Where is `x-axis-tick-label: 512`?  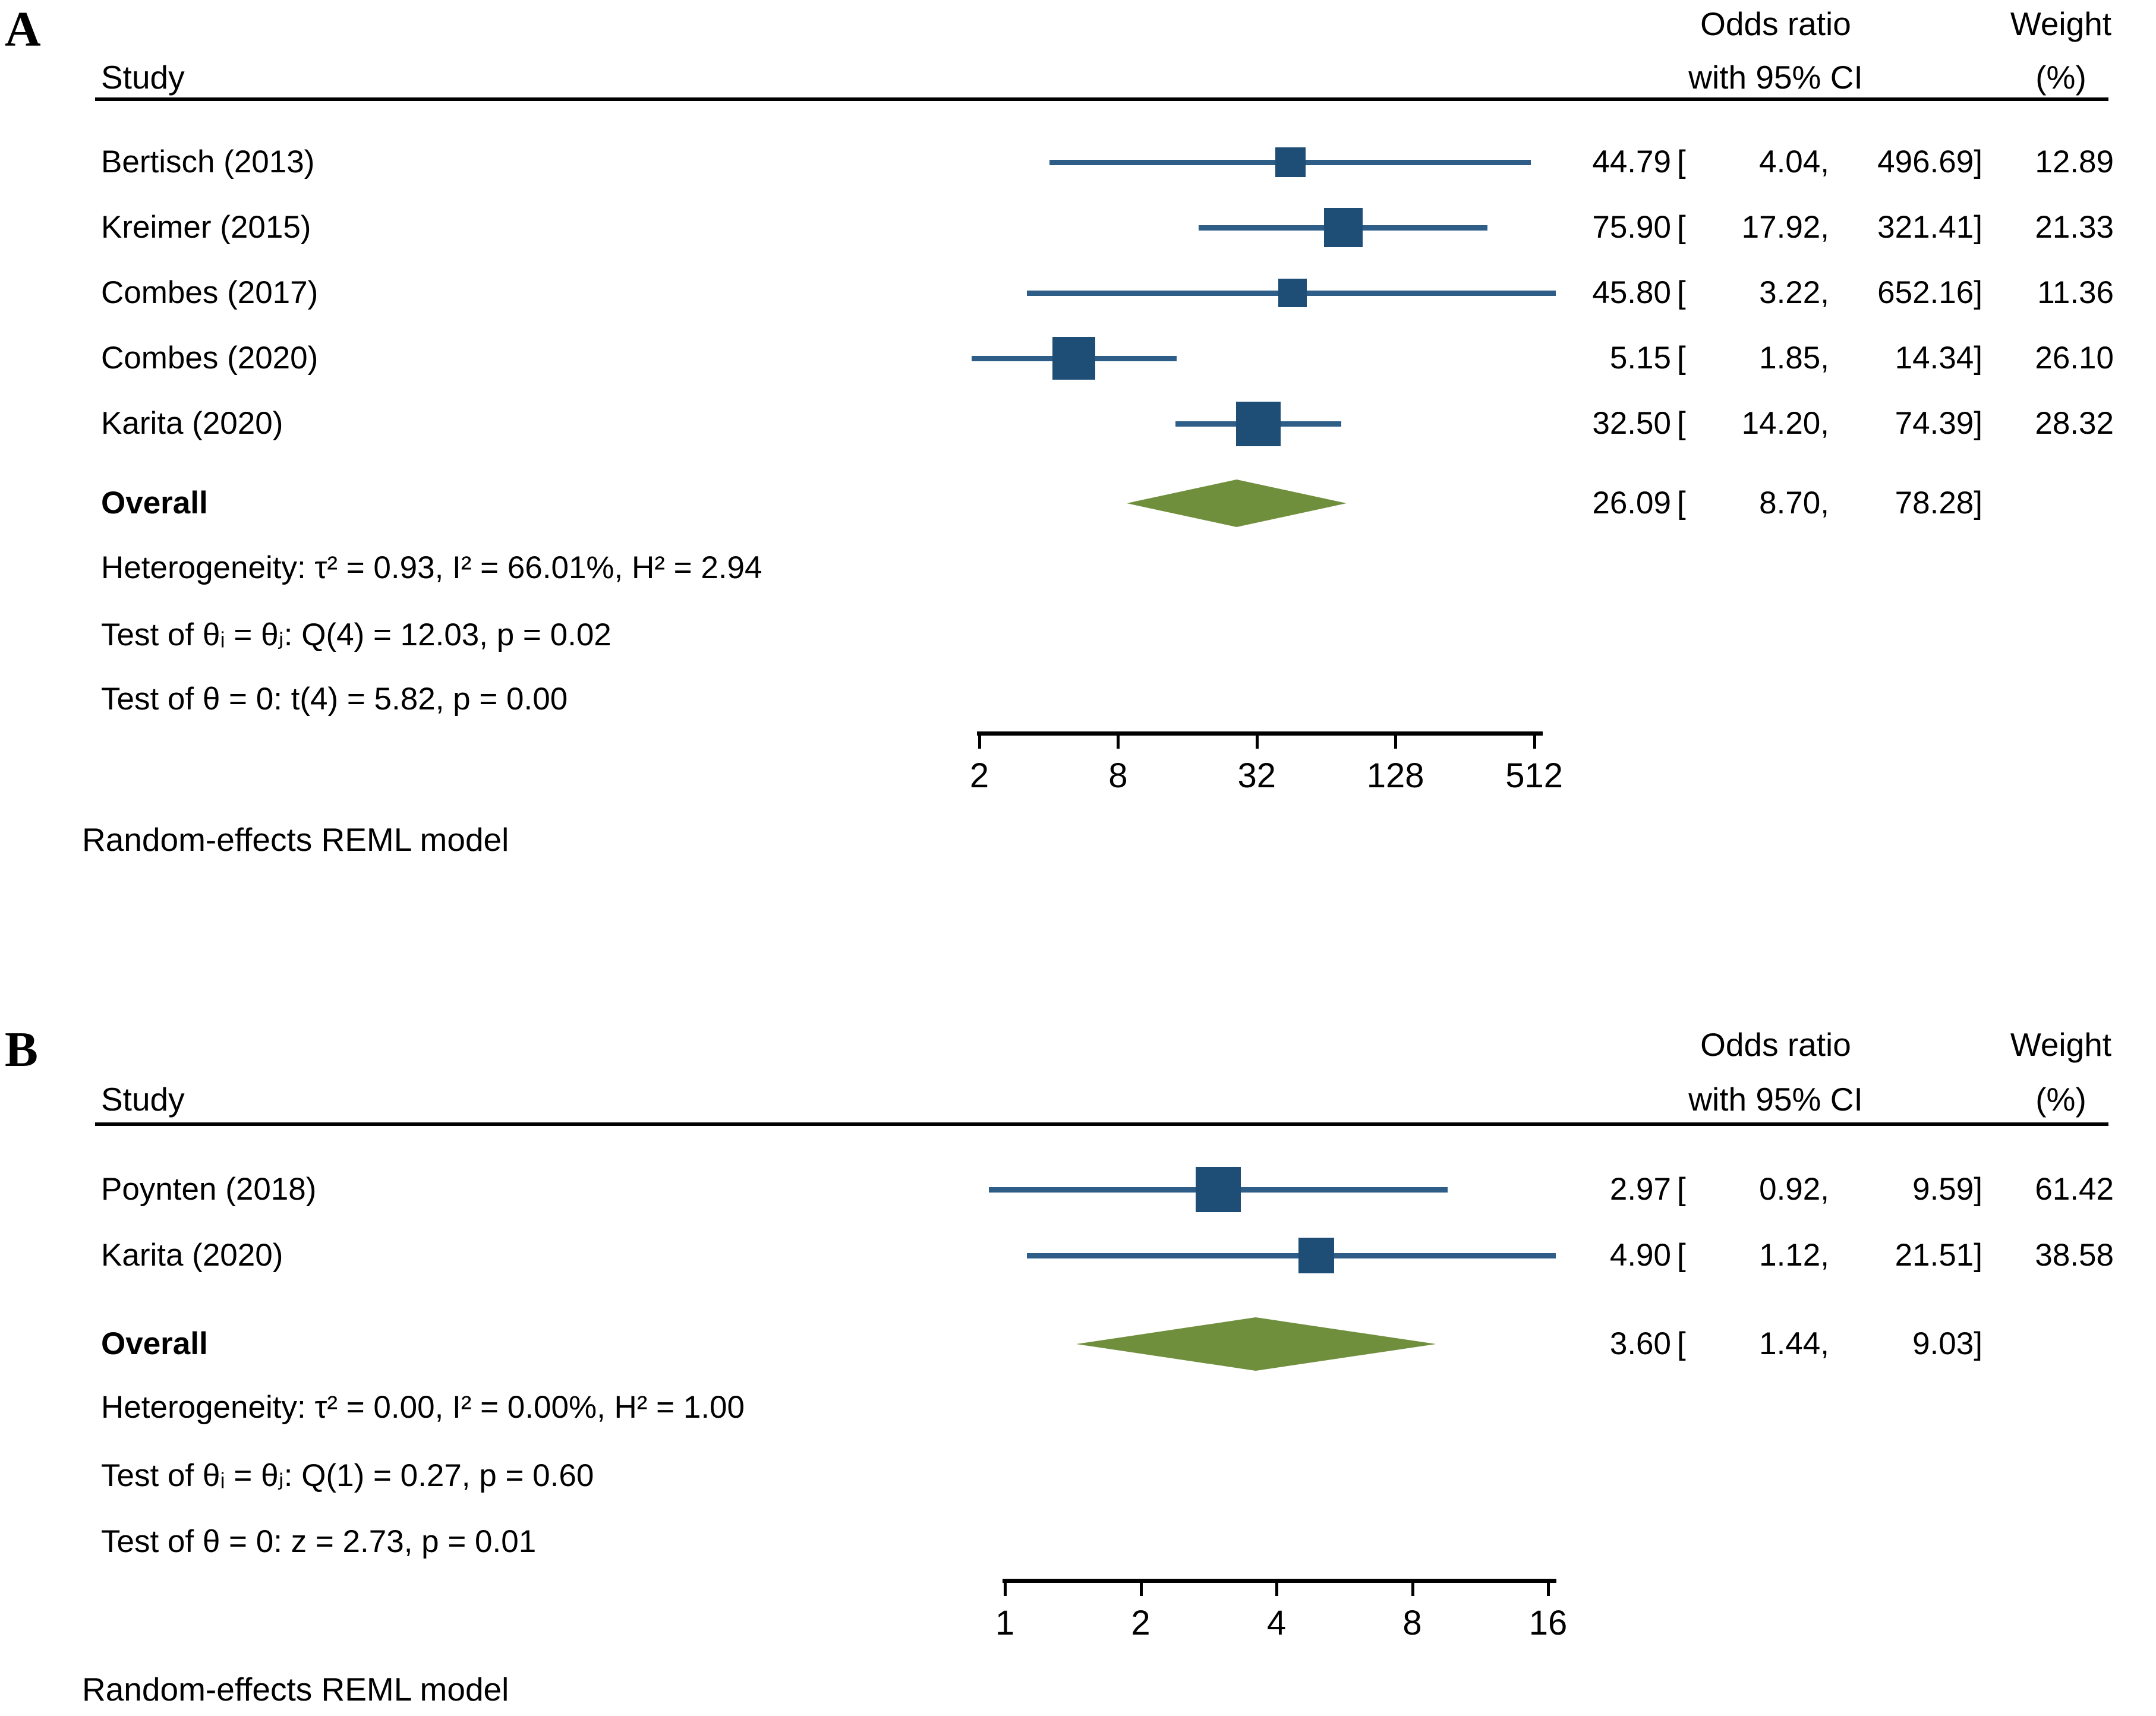
x-axis-tick-label: 512 is located at coordinates (1534, 775).